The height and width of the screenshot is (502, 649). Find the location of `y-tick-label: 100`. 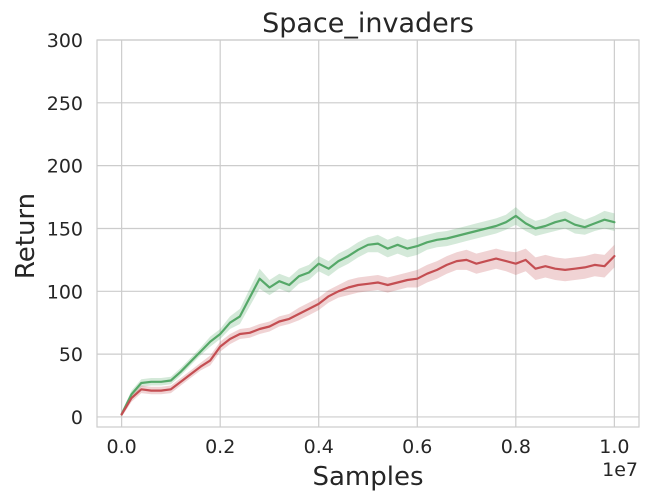

y-tick-label: 100 is located at coordinates (65, 292).